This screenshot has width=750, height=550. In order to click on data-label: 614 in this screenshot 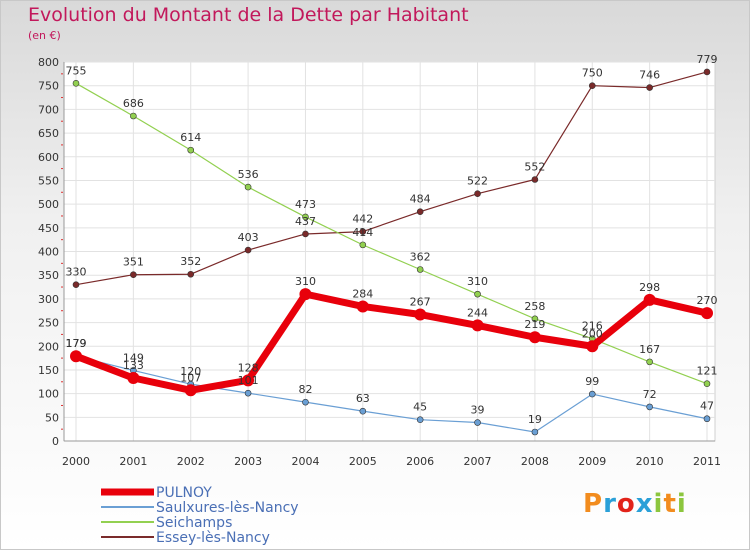, I will do `click(190, 137)`.